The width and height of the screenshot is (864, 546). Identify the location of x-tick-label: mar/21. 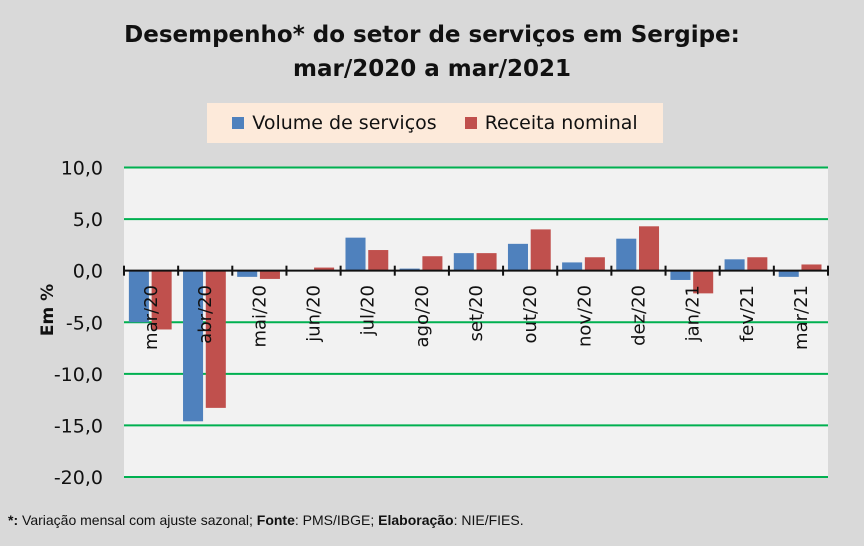
(801, 317).